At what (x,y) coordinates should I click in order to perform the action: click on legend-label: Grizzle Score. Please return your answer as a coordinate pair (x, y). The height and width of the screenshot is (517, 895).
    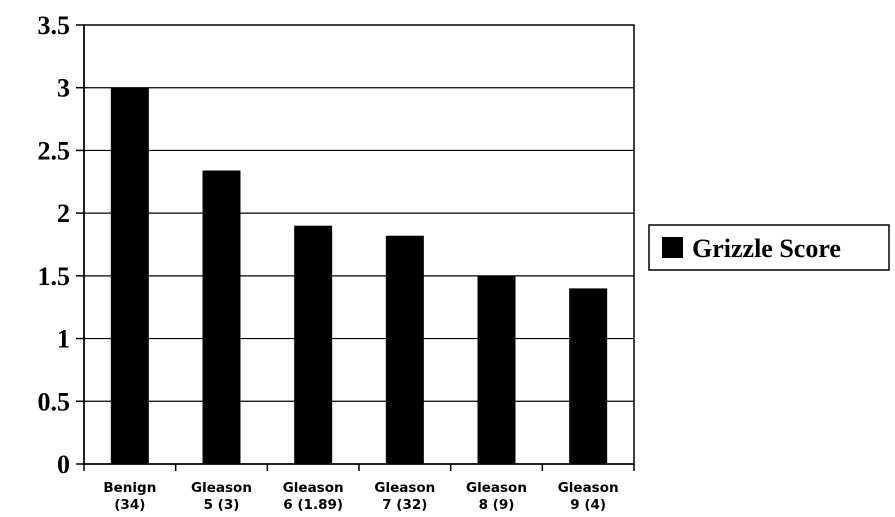
    Looking at the image, I should click on (766, 248).